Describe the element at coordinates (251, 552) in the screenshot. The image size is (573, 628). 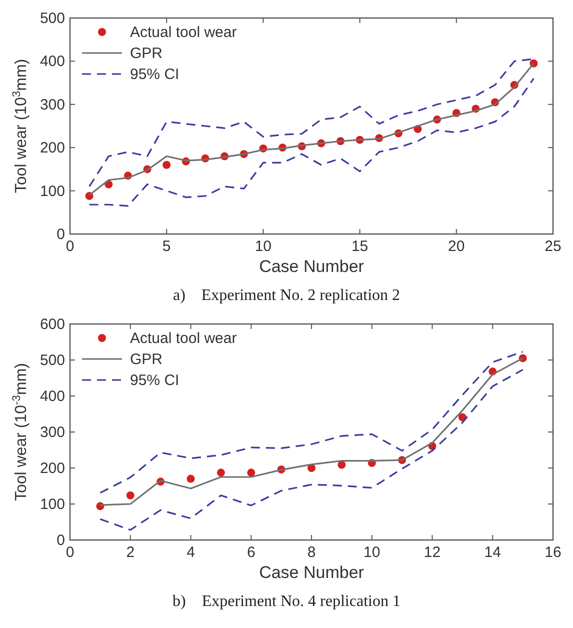
I see `x-tick-label: 6` at that location.